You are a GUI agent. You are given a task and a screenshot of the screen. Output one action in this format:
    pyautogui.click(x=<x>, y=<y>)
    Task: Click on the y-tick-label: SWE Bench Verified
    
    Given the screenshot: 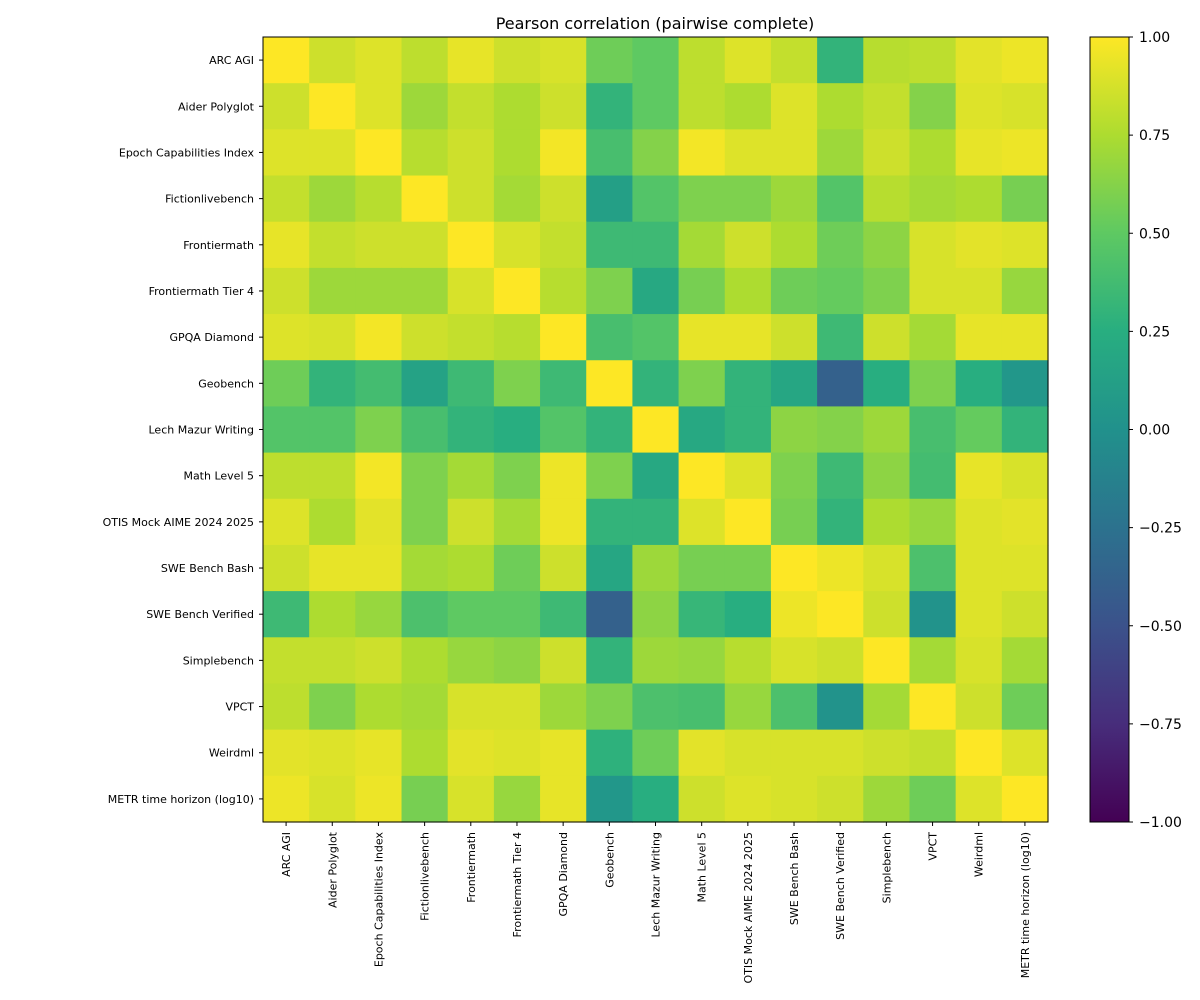 What is the action you would take?
    pyautogui.click(x=200, y=614)
    